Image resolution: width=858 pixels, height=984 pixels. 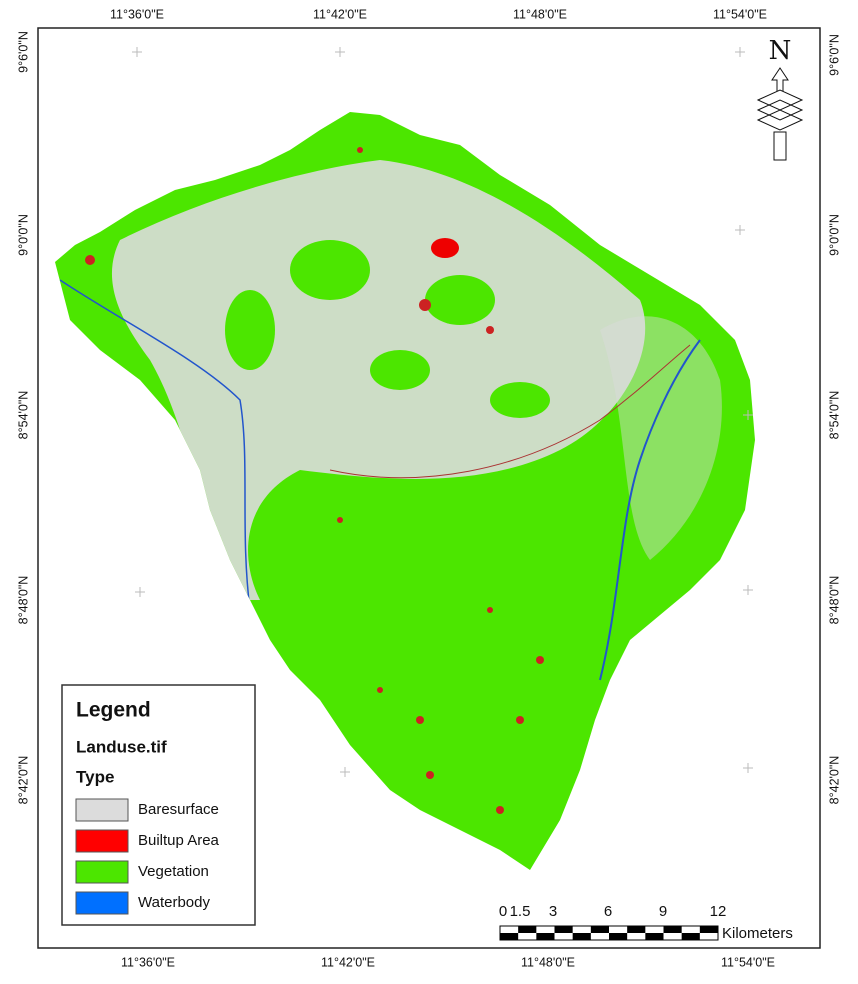 I want to click on legend-label: Waterbody, so click(x=174, y=902).